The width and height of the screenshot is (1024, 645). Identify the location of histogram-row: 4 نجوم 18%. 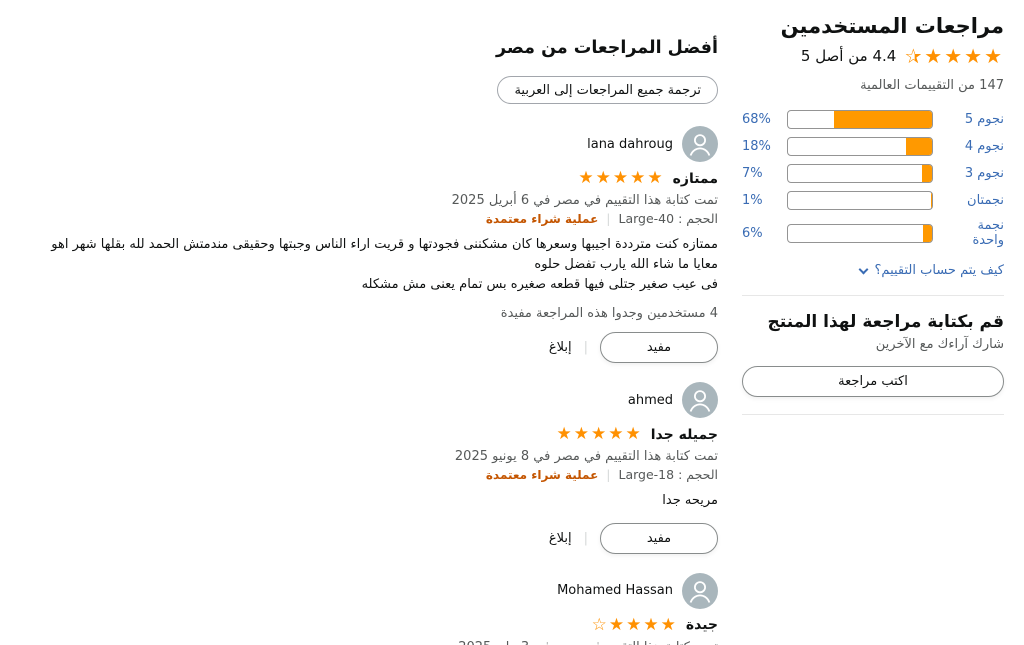
(873, 147).